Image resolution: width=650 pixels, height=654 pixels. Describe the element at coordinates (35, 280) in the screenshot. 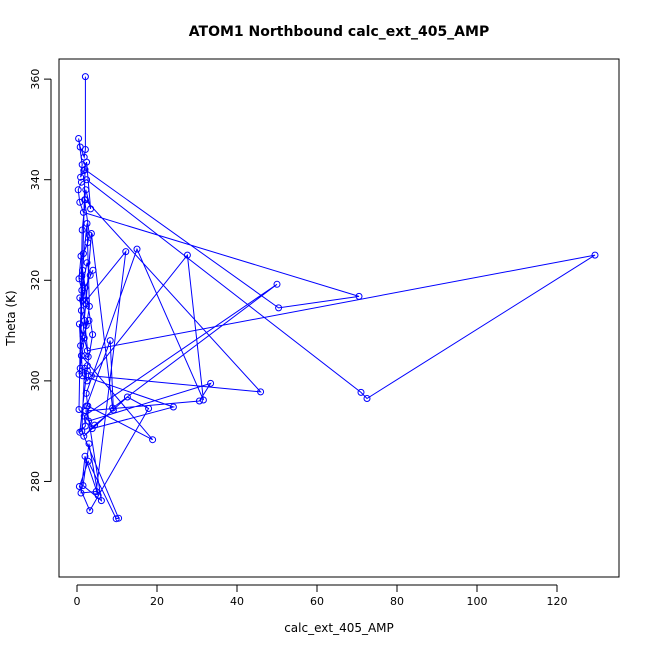

I see `y-tick-label: 320` at that location.